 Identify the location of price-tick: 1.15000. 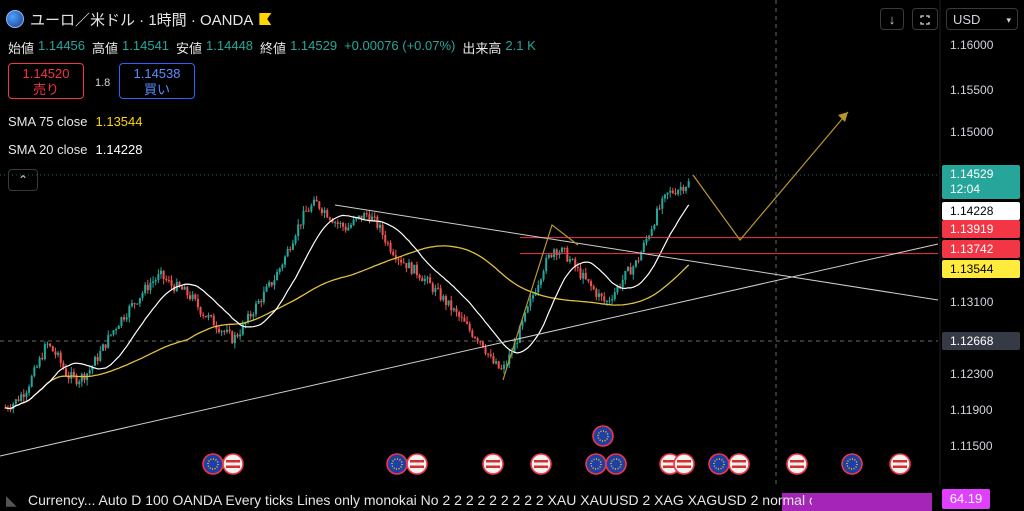
(972, 132).